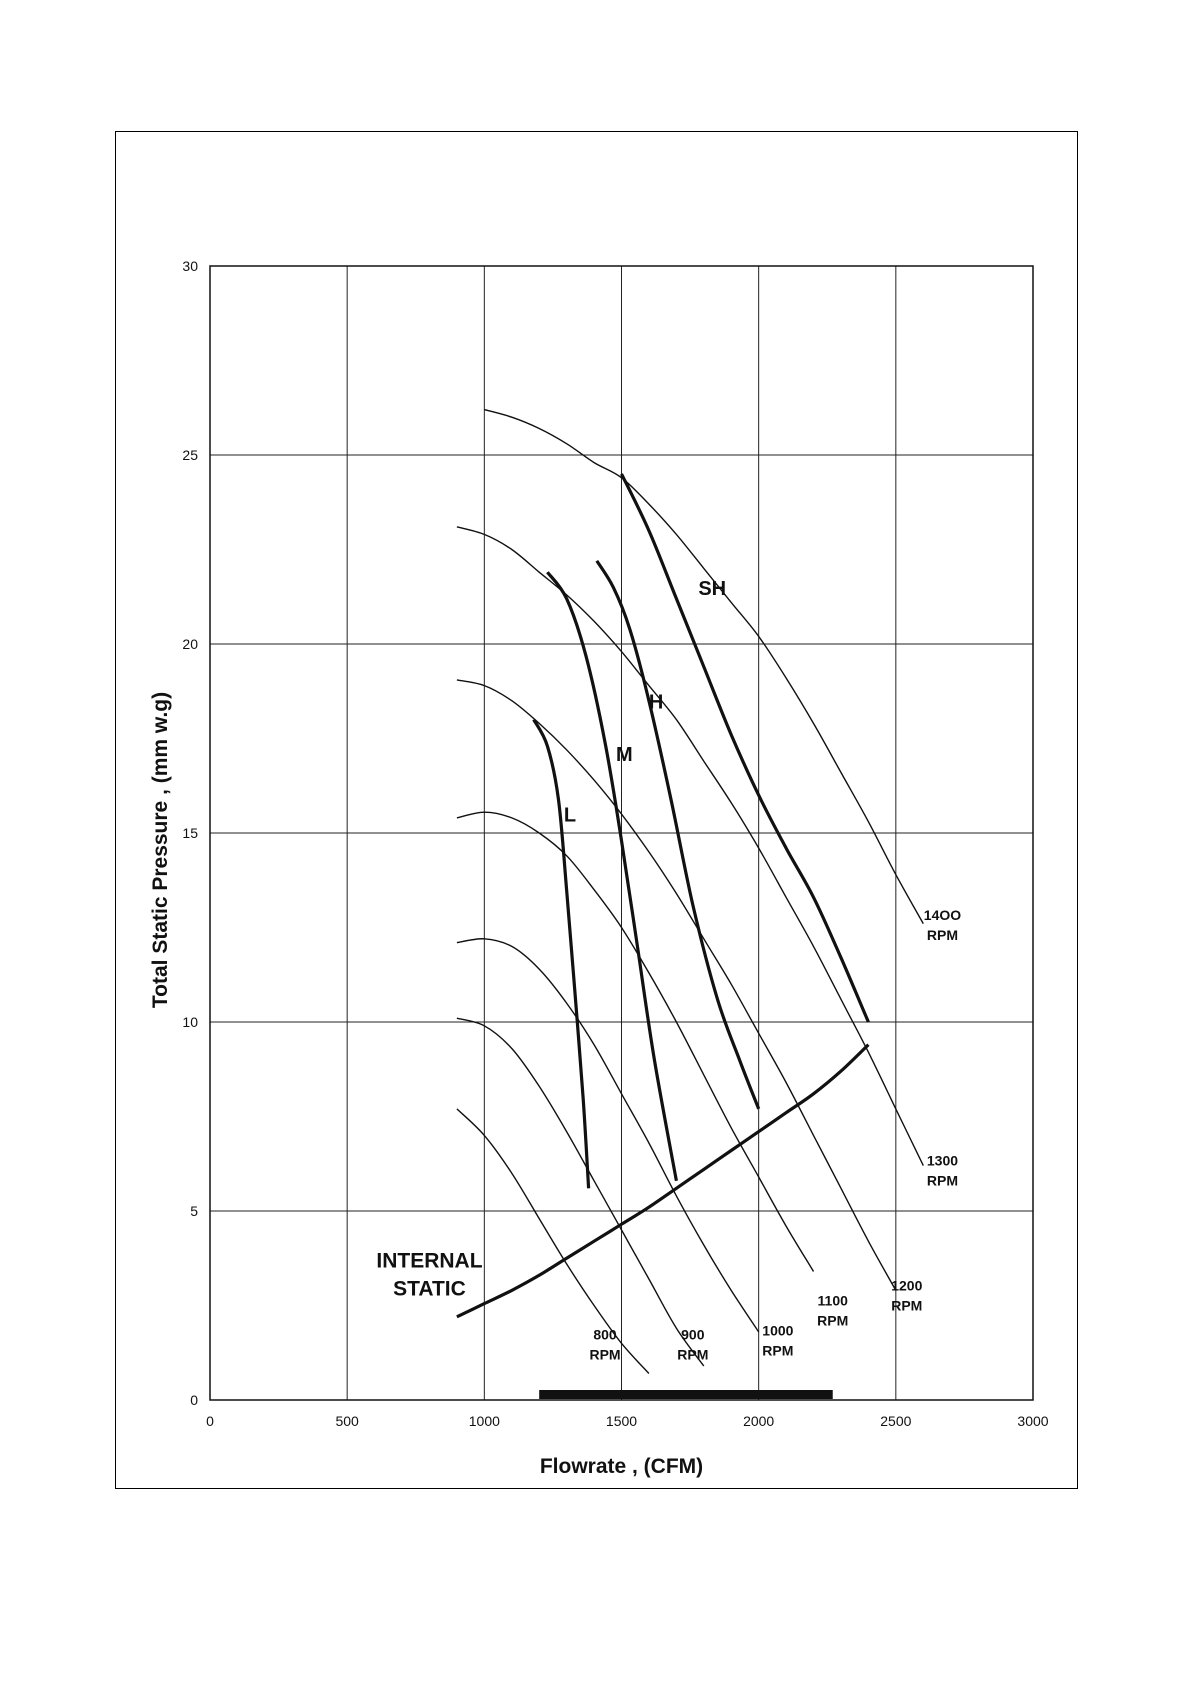 The height and width of the screenshot is (1684, 1191). What do you see at coordinates (624, 755) in the screenshot?
I see `fan-speed-label: M` at bounding box center [624, 755].